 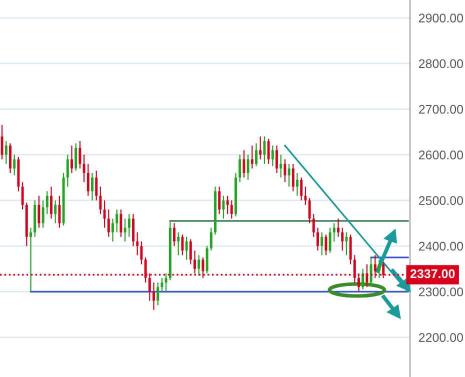 I want to click on y-tick-label: 2700.00, so click(x=441, y=109).